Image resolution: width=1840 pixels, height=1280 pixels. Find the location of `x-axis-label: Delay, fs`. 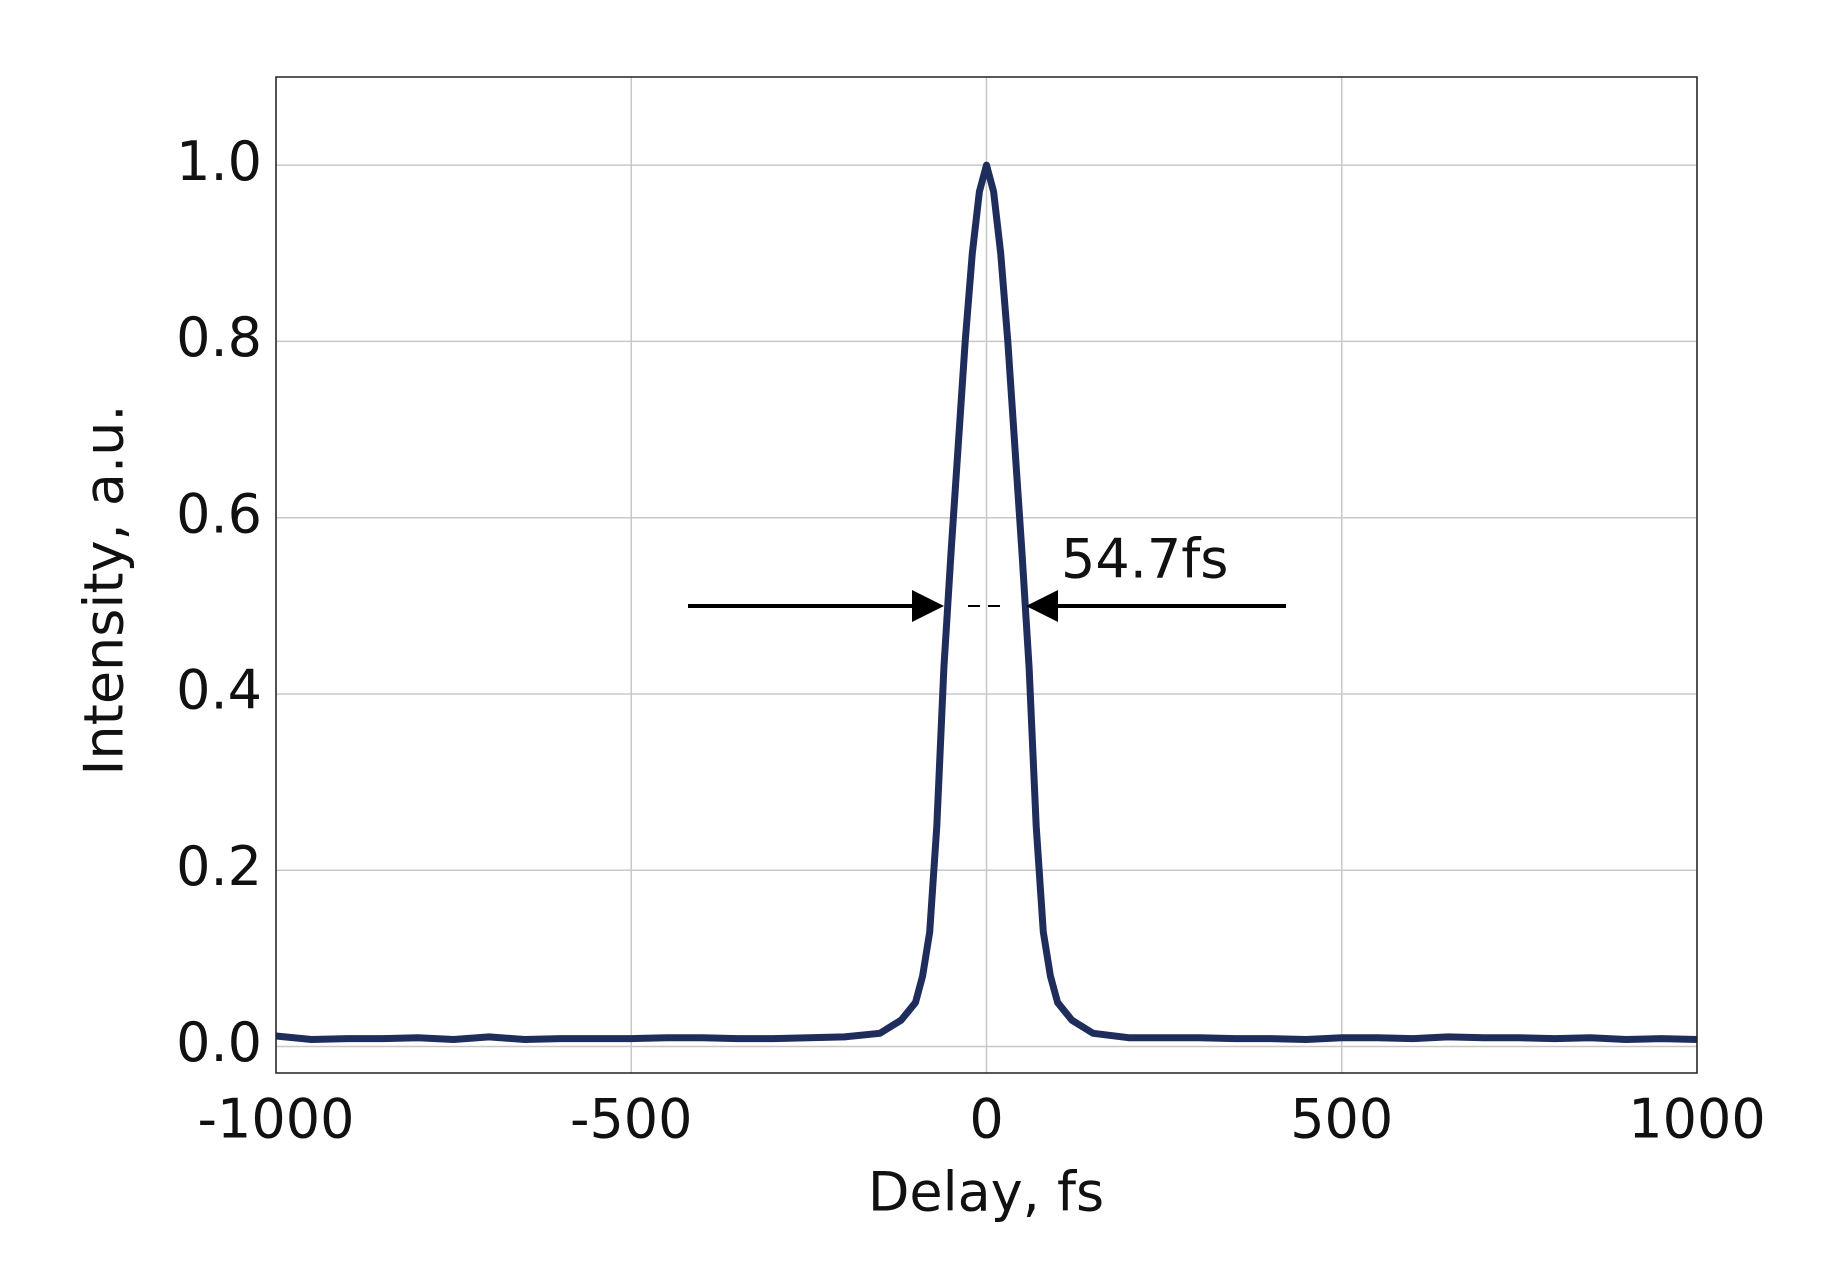

x-axis-label: Delay, fs is located at coordinates (986, 1192).